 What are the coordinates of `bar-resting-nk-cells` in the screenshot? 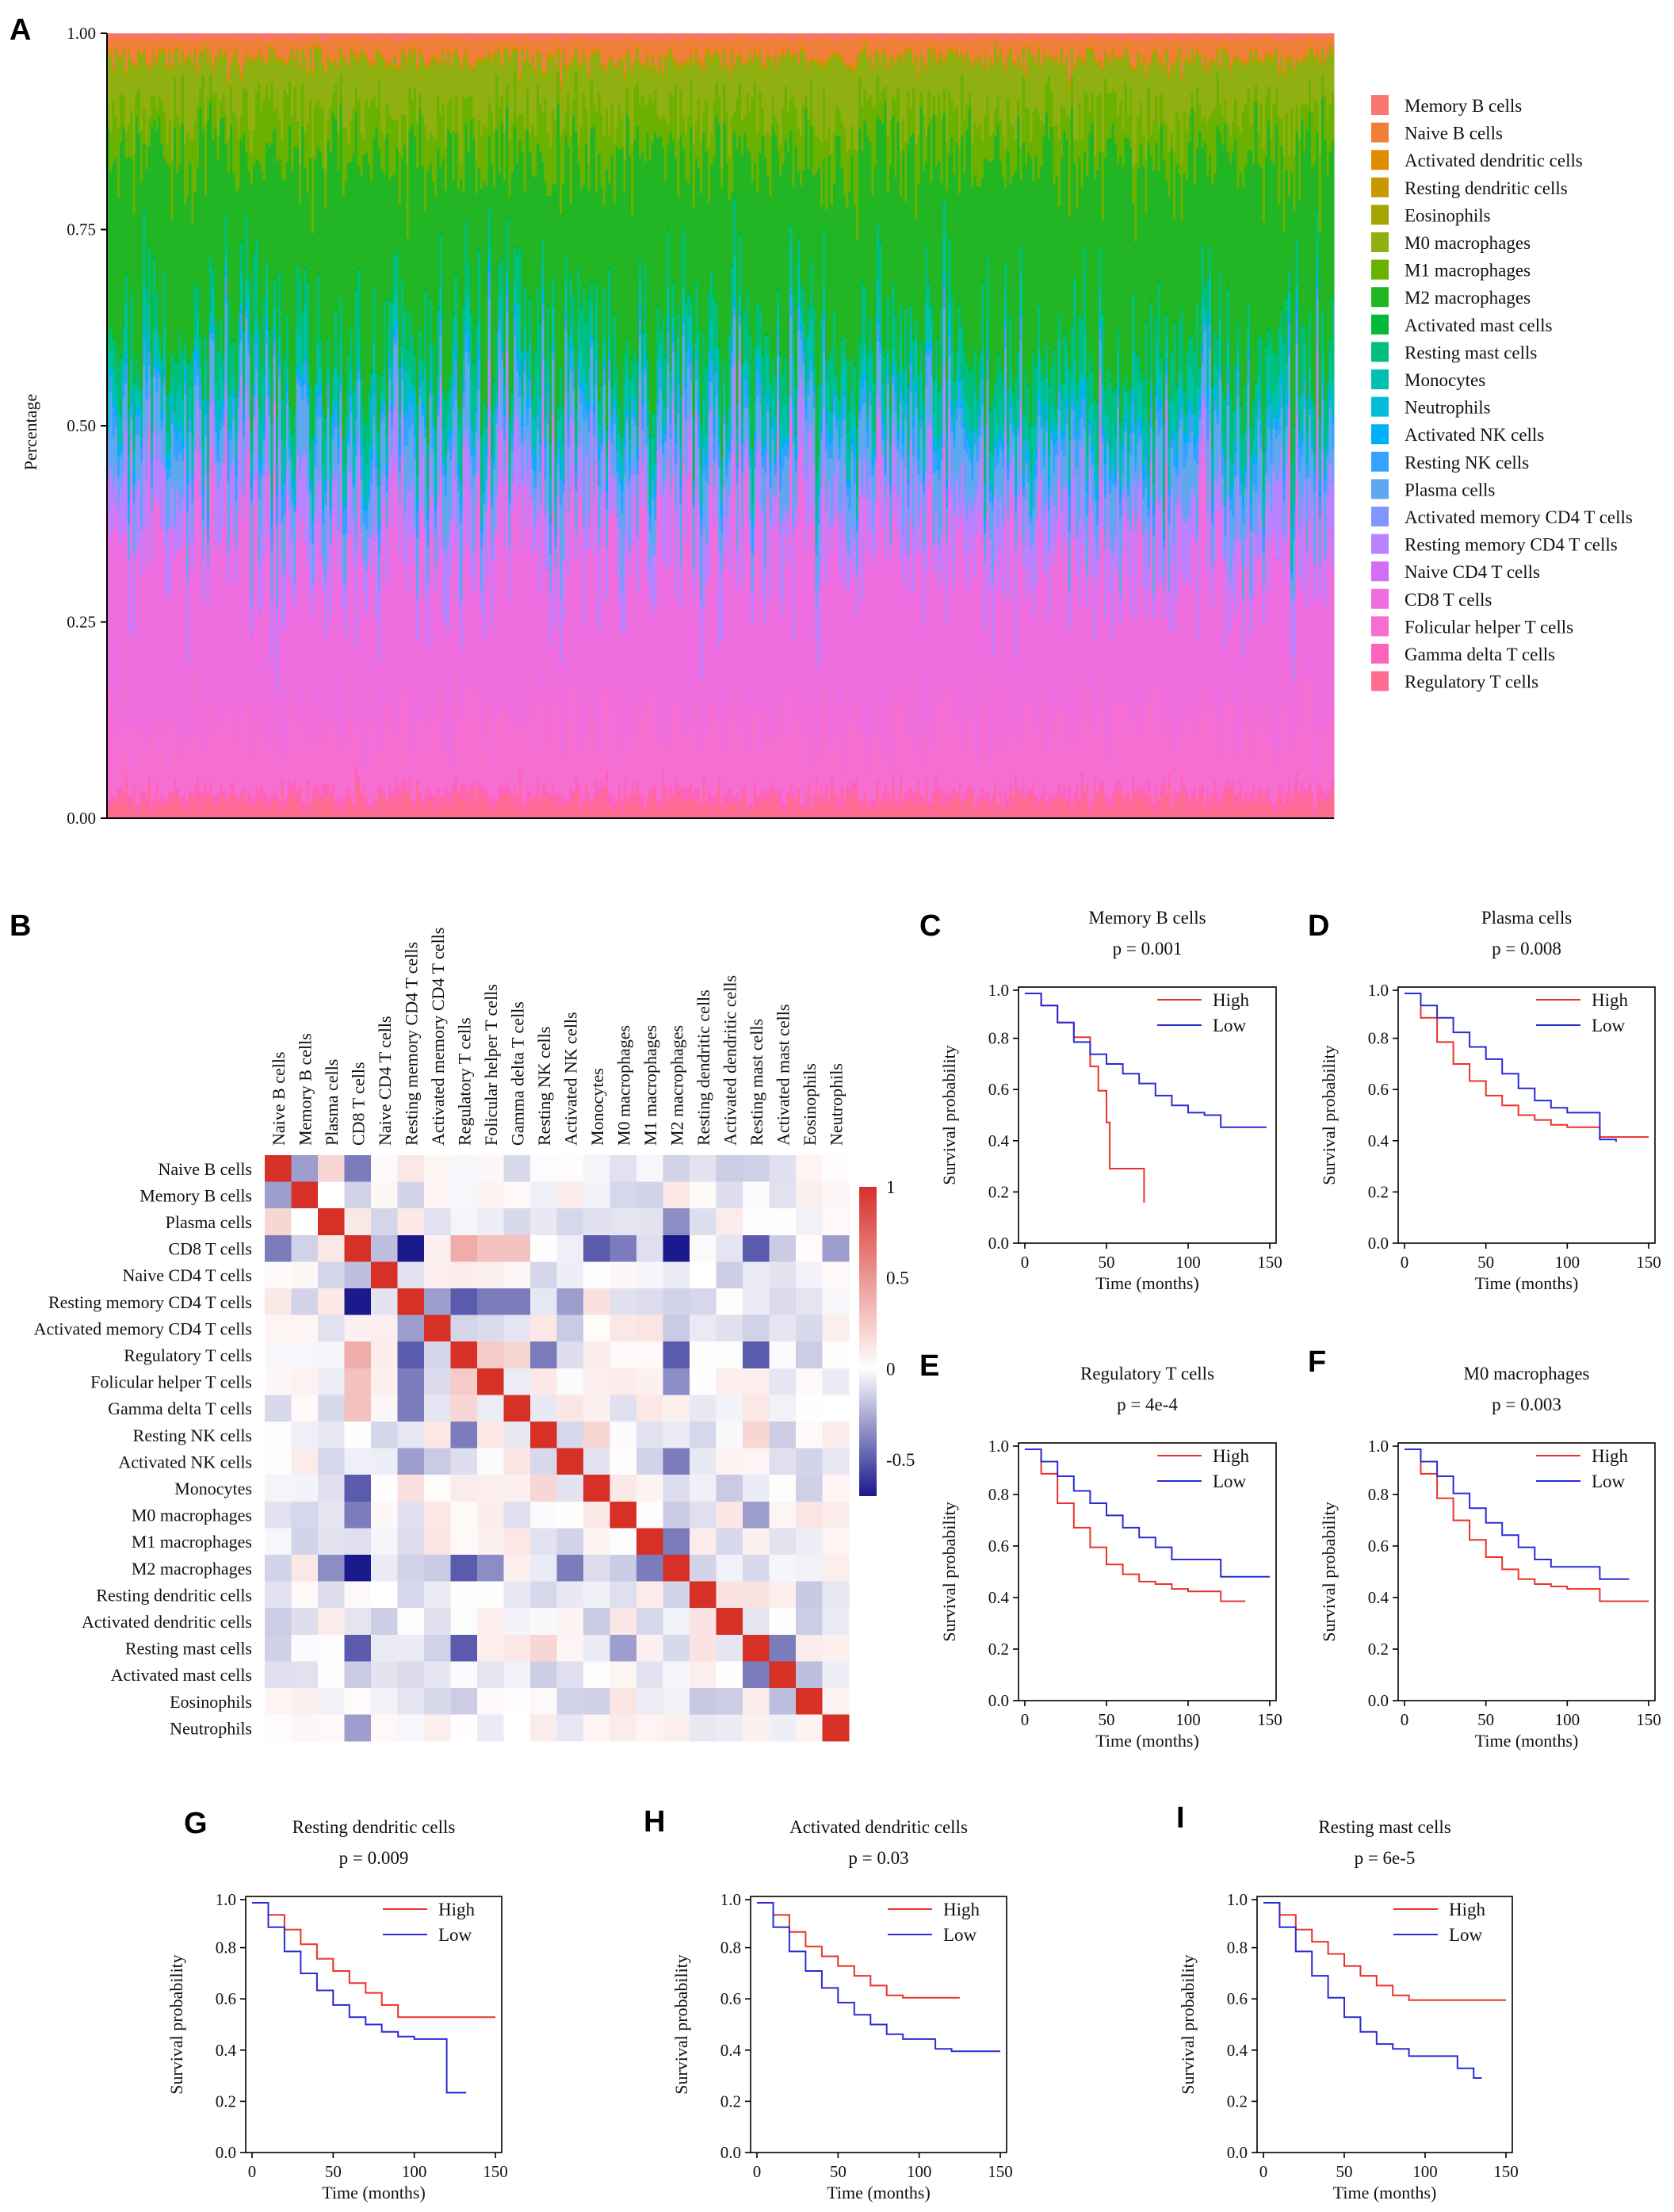 It's located at (111, 384).